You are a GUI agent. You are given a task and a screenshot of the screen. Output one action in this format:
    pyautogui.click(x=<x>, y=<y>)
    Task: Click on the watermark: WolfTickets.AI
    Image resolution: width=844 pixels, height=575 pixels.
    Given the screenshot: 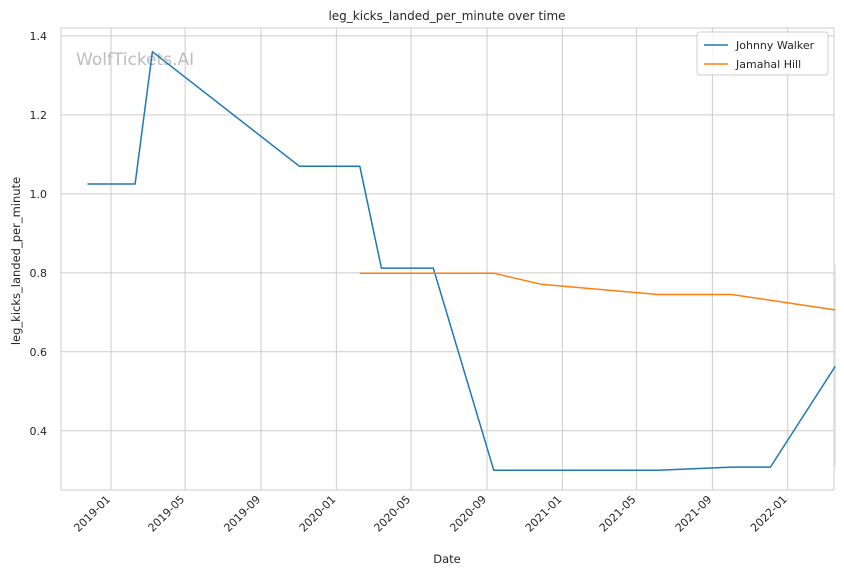 What is the action you would take?
    pyautogui.click(x=135, y=60)
    